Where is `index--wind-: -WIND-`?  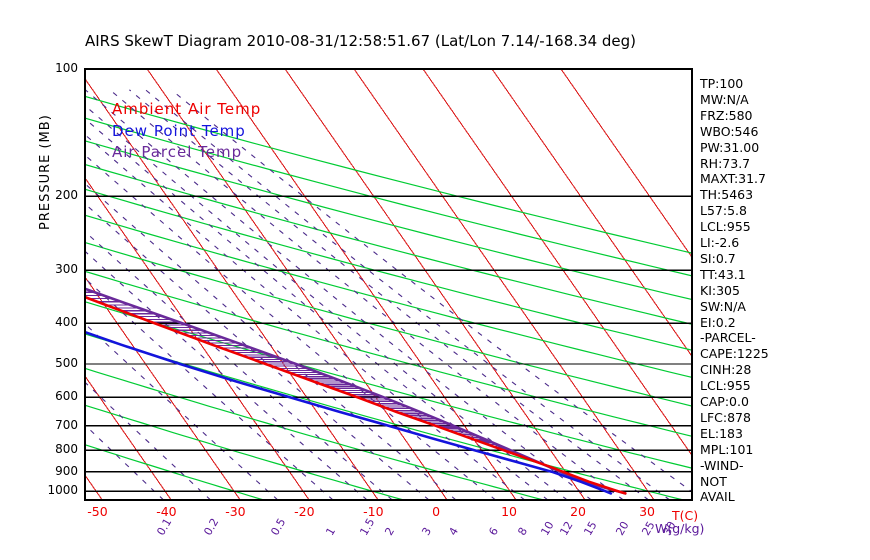
index--wind-: -WIND- is located at coordinates (722, 465).